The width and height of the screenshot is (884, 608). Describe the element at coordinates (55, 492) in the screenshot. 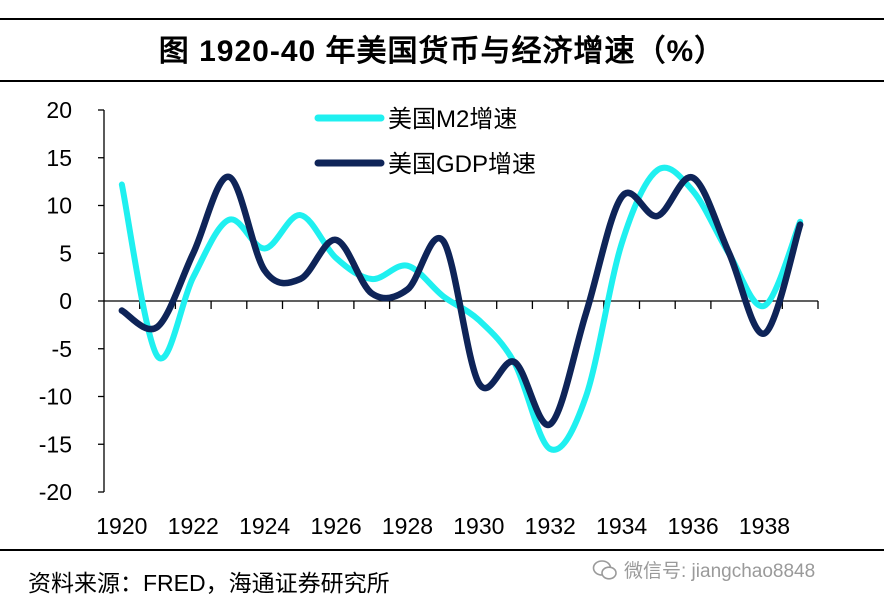

I see `y-tick-label: -20` at that location.